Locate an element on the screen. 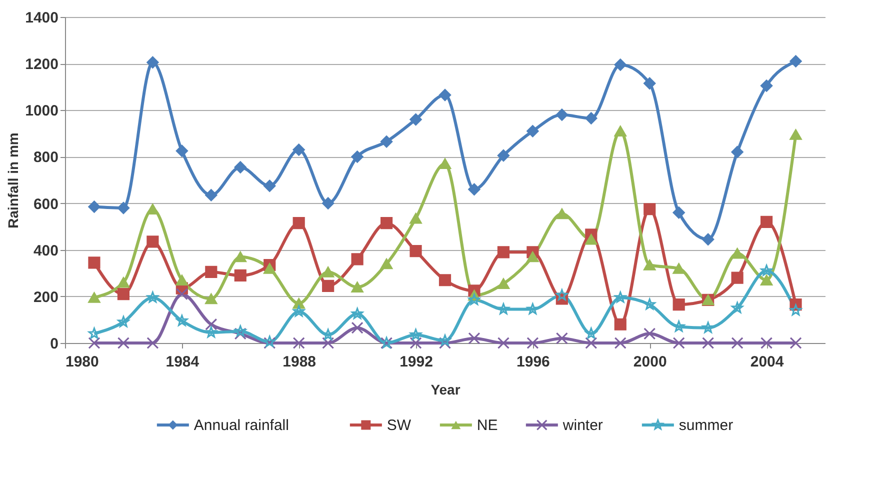 This screenshot has height=482, width=870. y-tick-label: 800 is located at coordinates (45, 157).